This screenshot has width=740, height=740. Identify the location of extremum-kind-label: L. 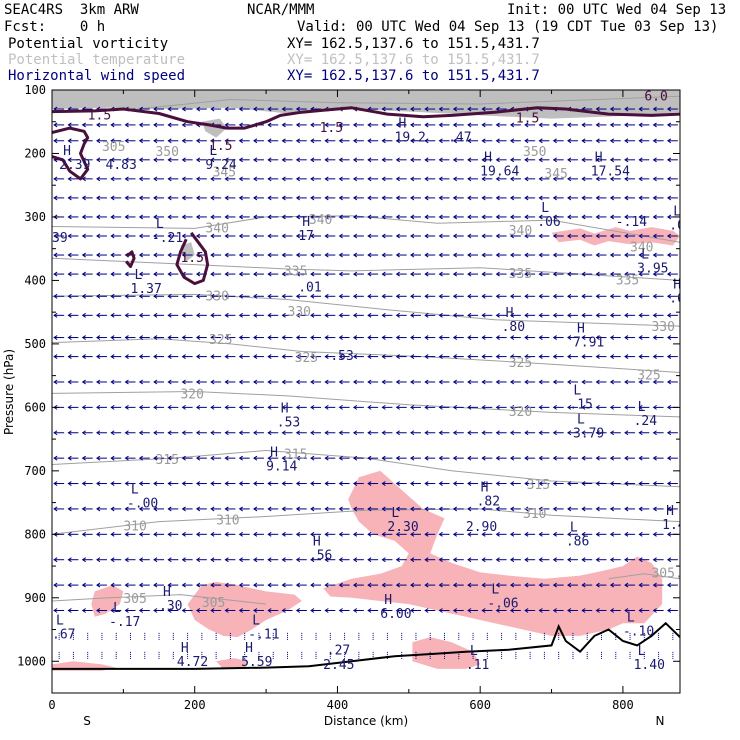
(545, 208).